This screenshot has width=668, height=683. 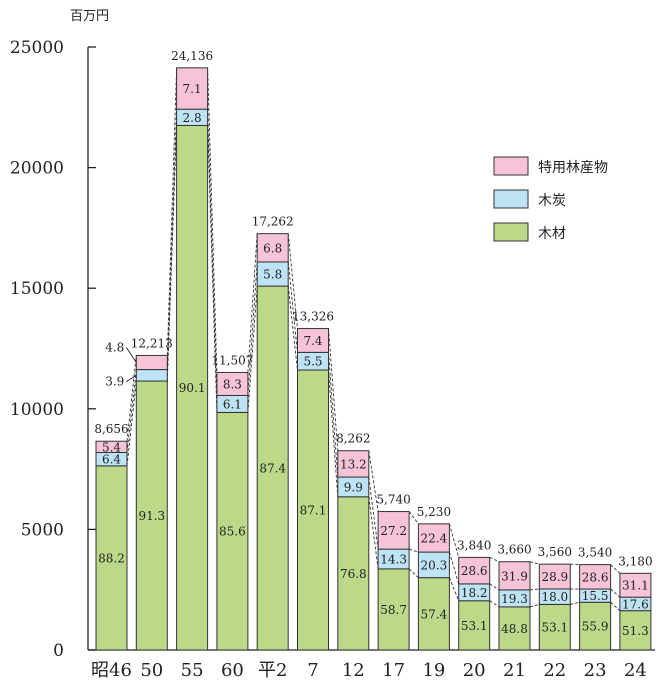 What do you see at coordinates (552, 201) in the screenshot?
I see `legend-label: 木炭` at bounding box center [552, 201].